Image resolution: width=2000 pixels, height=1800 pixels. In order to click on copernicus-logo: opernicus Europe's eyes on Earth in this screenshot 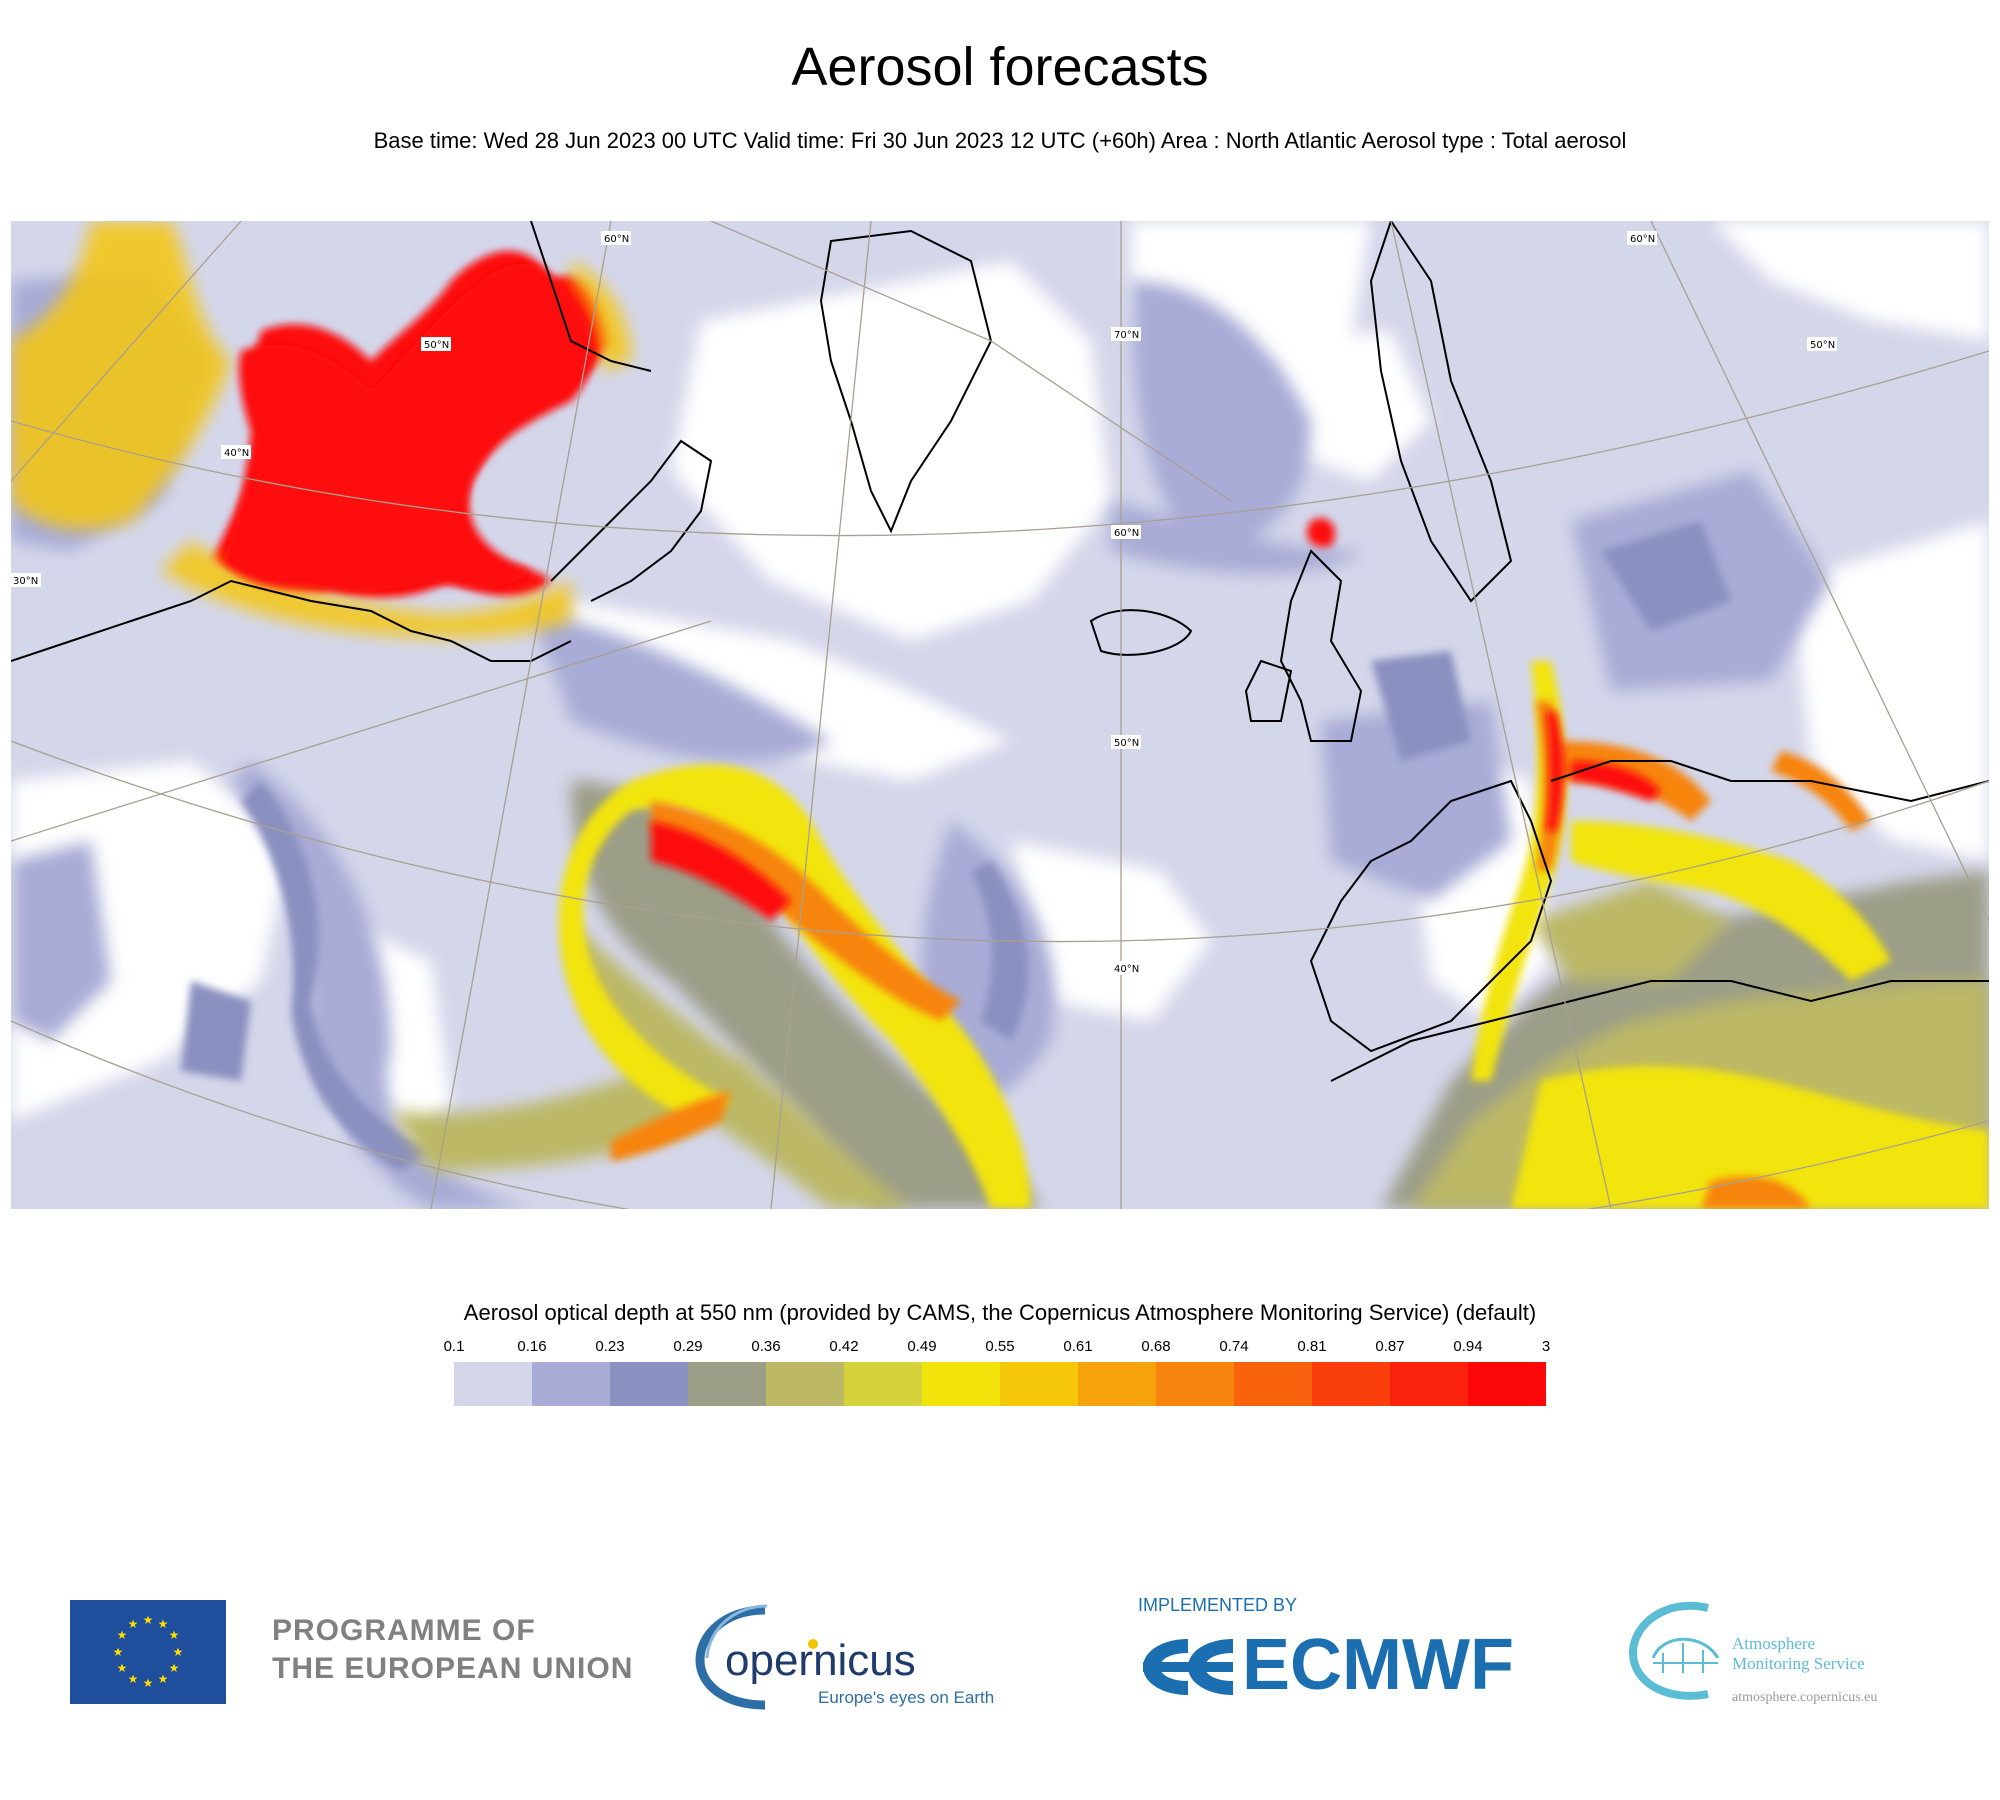, I will do `click(845, 1655)`.